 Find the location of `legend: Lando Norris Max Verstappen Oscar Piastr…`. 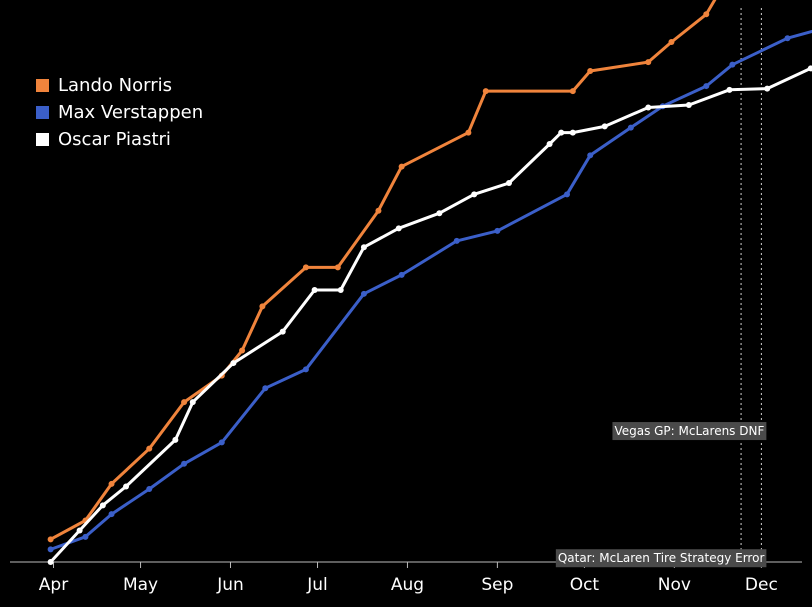

legend: Lando Norris Max Verstappen Oscar Piastr… is located at coordinates (119, 112).